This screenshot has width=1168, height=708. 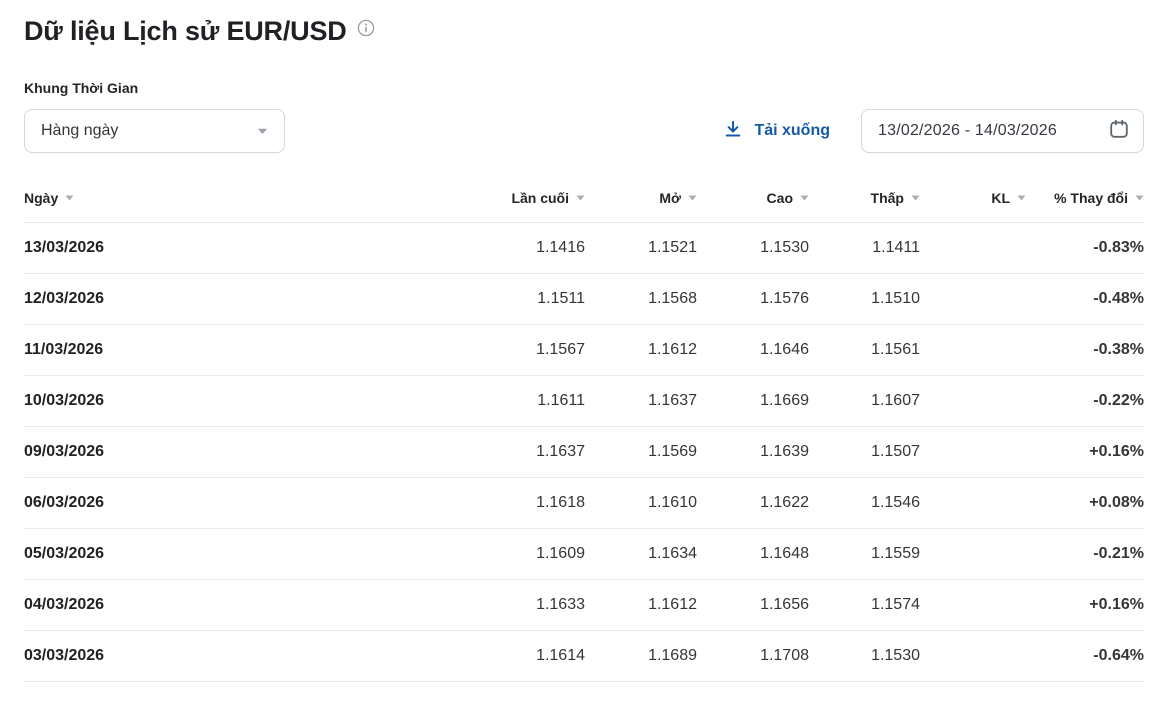 I want to click on date-range-value: 13/02/2026 - 14/03/2026, so click(x=967, y=130).